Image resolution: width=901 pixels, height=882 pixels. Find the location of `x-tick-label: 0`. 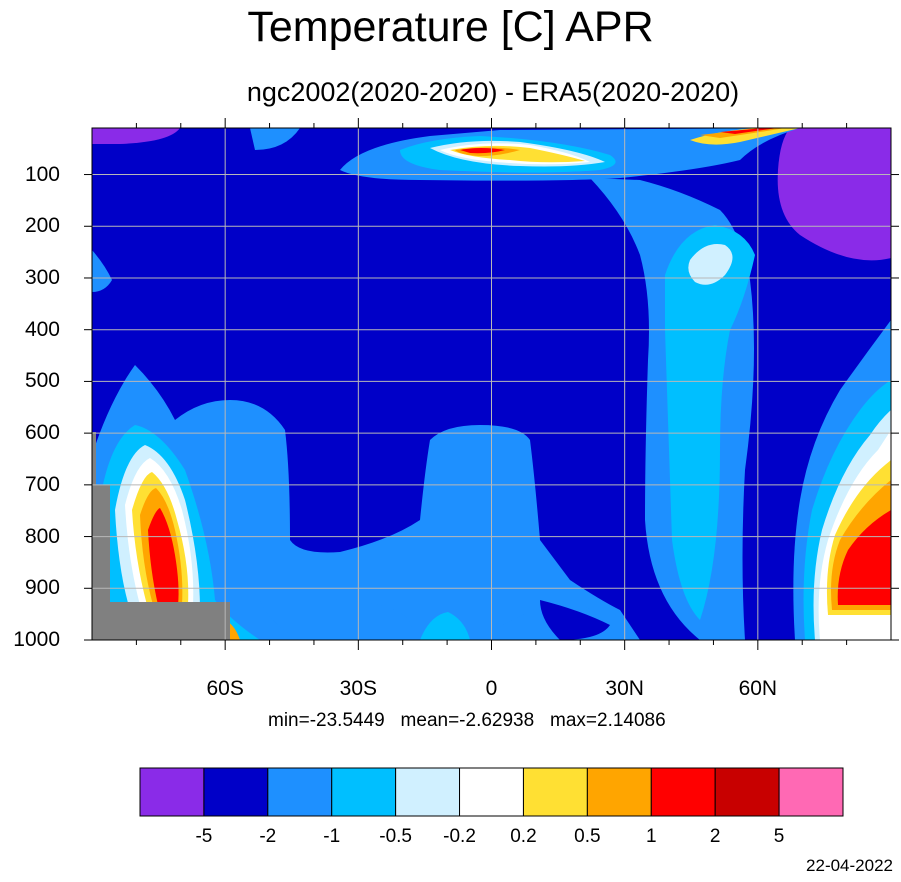

x-tick-label: 0 is located at coordinates (491, 688).